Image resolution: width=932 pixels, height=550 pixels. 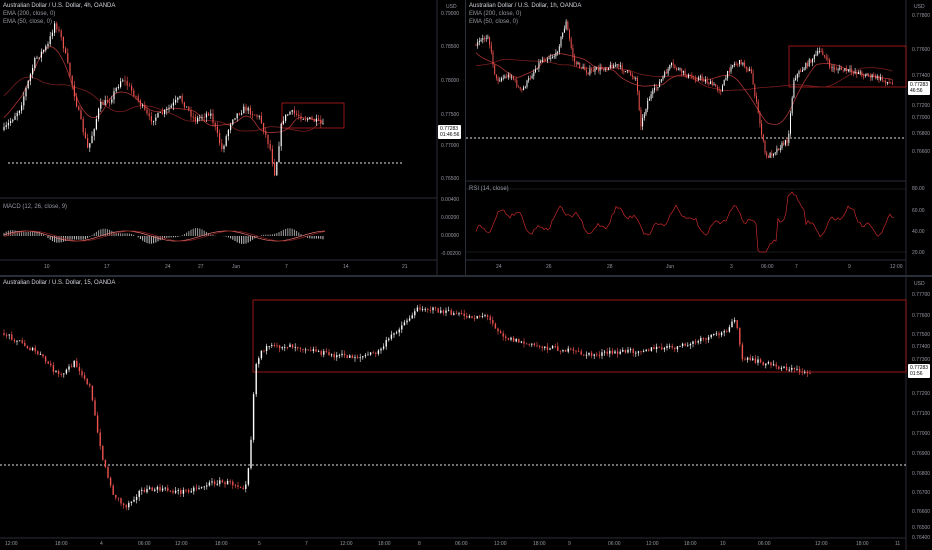 What do you see at coordinates (921, 528) in the screenshot?
I see `price-tick: 0.76500` at bounding box center [921, 528].